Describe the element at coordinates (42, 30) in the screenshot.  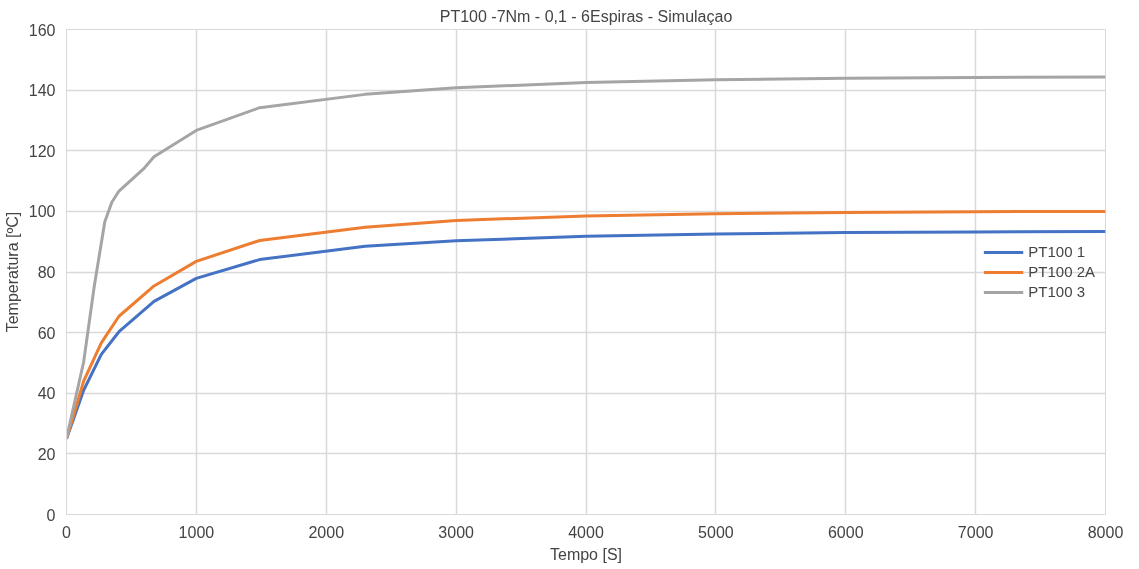
I see `y-tick-label: 160` at that location.